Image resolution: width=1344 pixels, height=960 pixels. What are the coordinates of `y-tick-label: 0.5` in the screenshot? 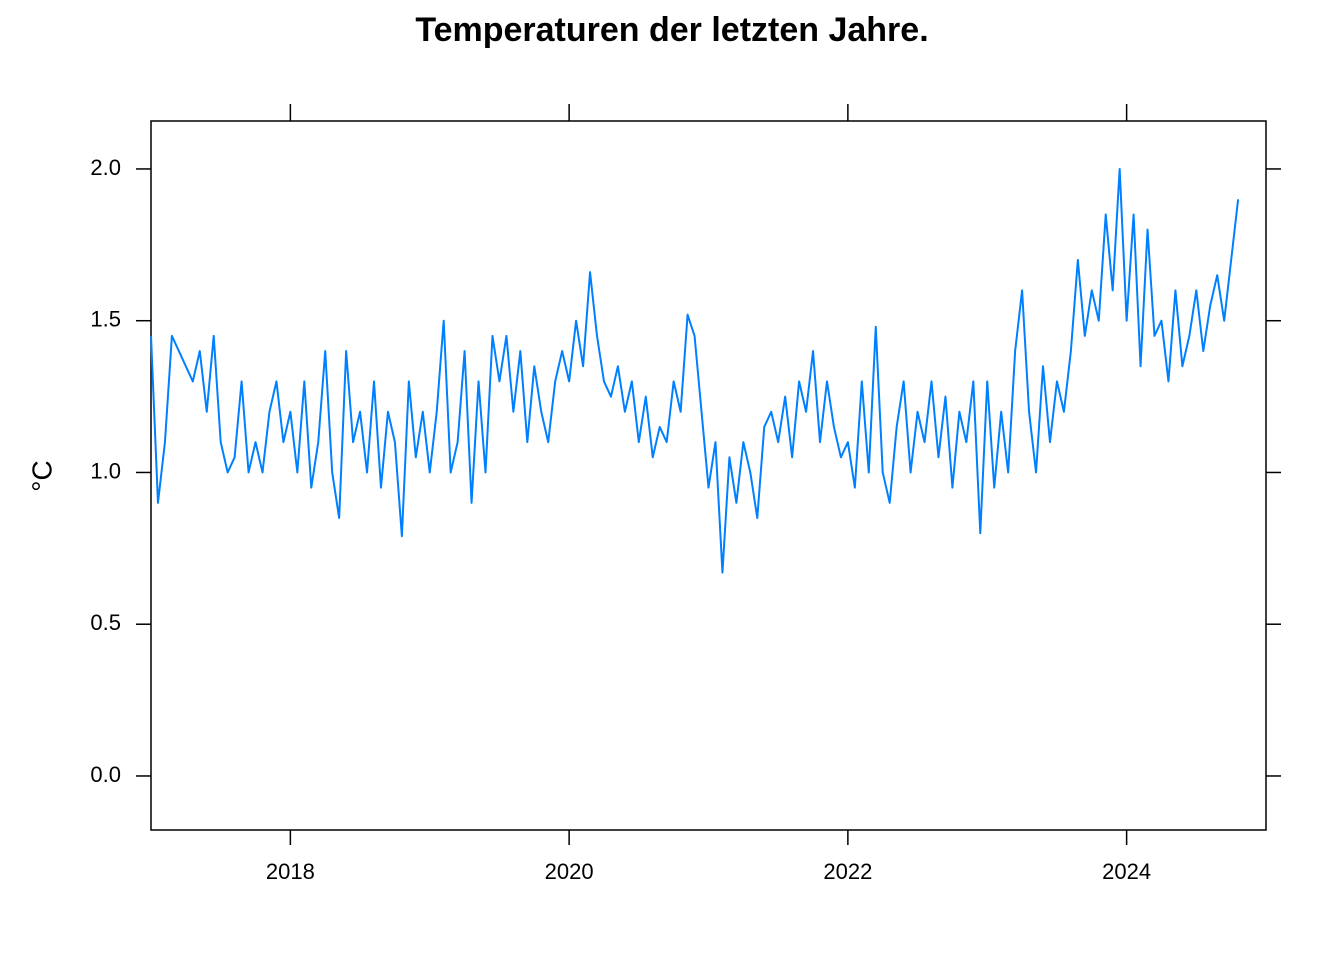 It's located at (105, 622).